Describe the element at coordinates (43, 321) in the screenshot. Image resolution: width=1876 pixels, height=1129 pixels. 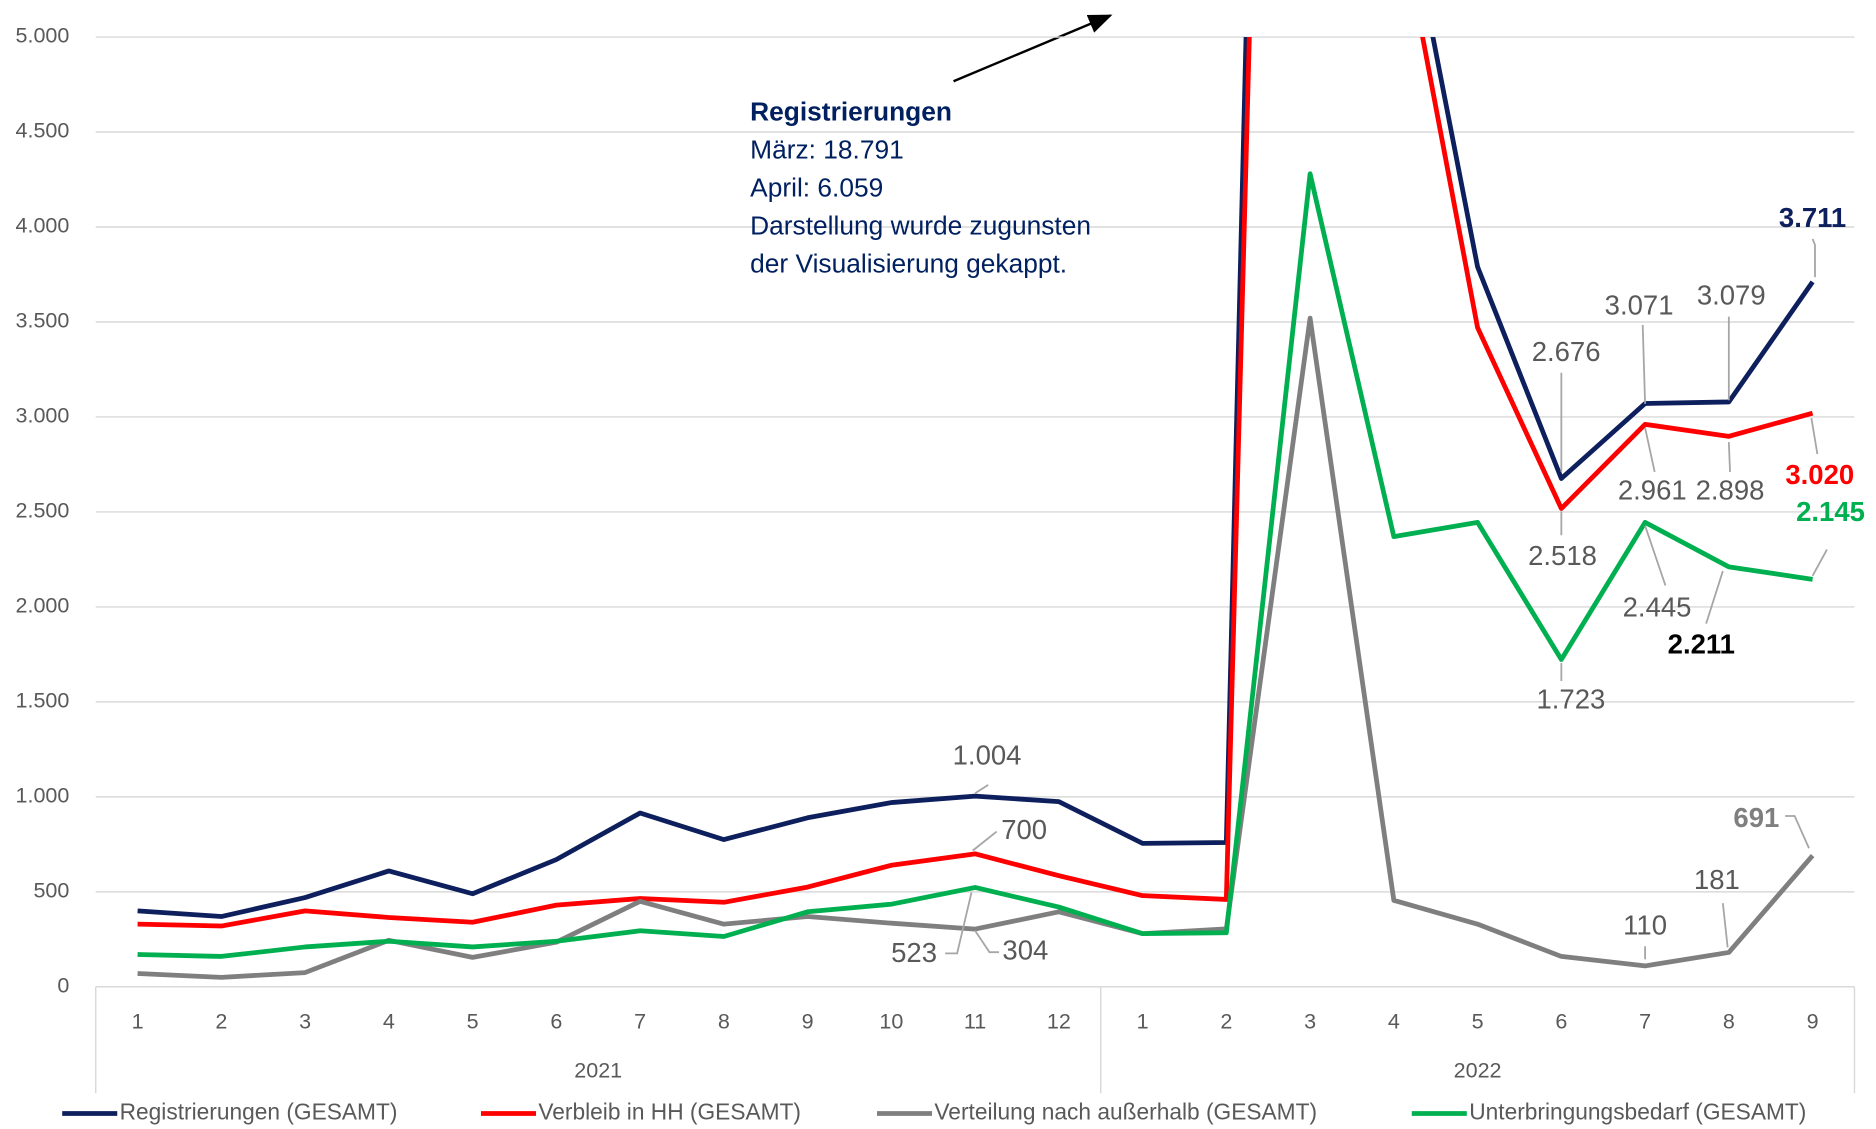
I see `y-tick-label: 3.500` at that location.